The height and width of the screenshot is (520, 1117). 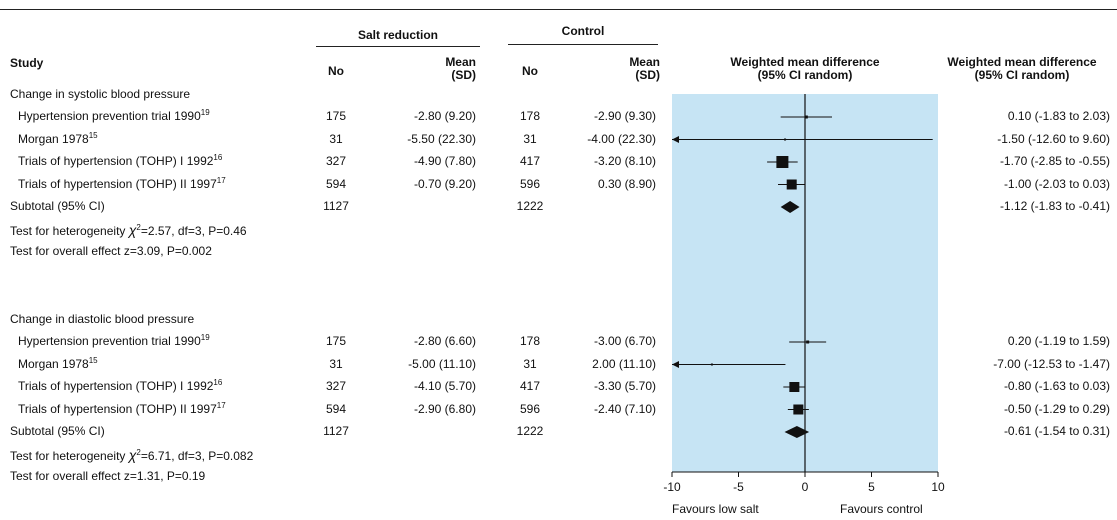 What do you see at coordinates (441, 138) in the screenshot?
I see `salt-mean-sd: -5.50 (22.30)` at bounding box center [441, 138].